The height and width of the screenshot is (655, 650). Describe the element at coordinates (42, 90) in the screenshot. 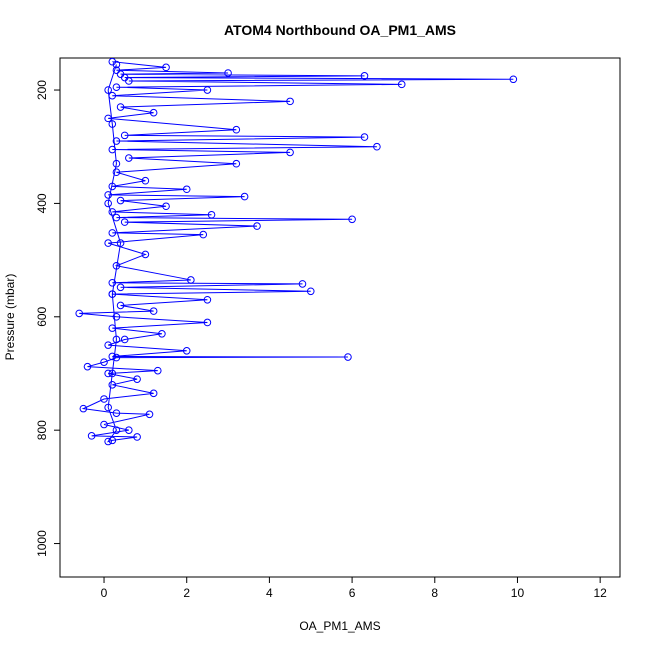

I see `y-tick-label: 200` at that location.